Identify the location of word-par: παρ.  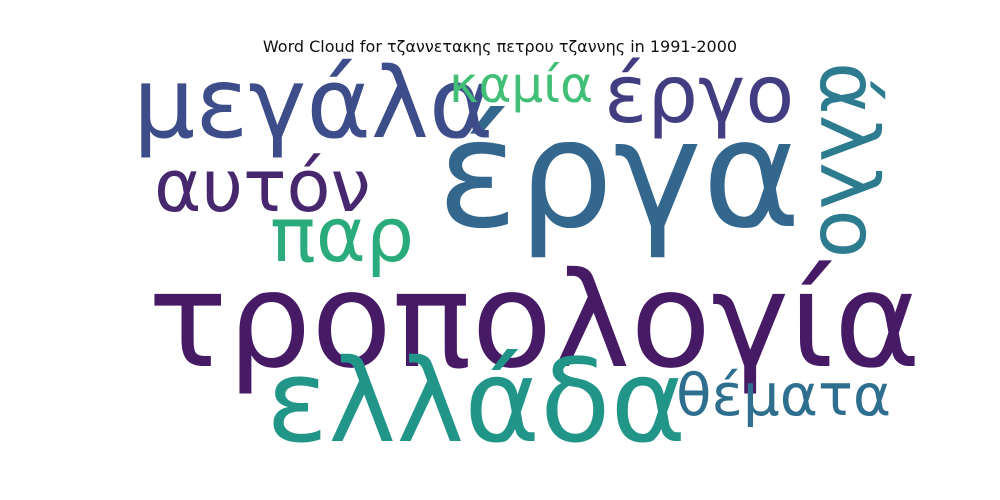
(342, 234).